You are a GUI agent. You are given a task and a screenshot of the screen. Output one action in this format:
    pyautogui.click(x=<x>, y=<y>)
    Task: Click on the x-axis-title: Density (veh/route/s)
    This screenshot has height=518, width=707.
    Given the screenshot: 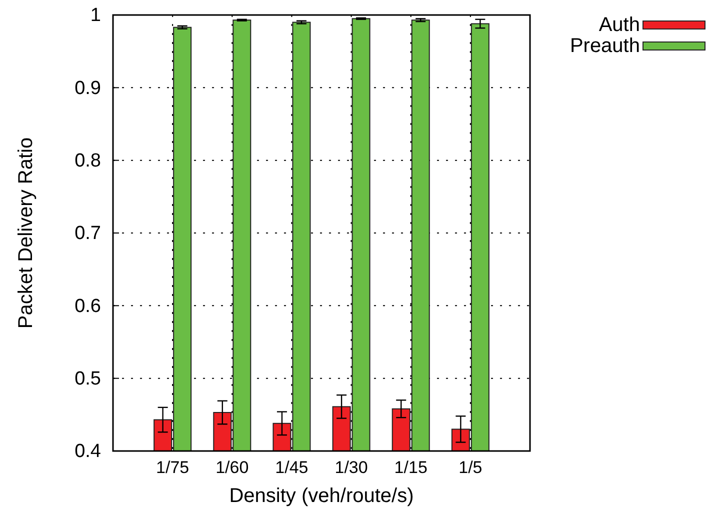 What is the action you would take?
    pyautogui.click(x=321, y=496)
    